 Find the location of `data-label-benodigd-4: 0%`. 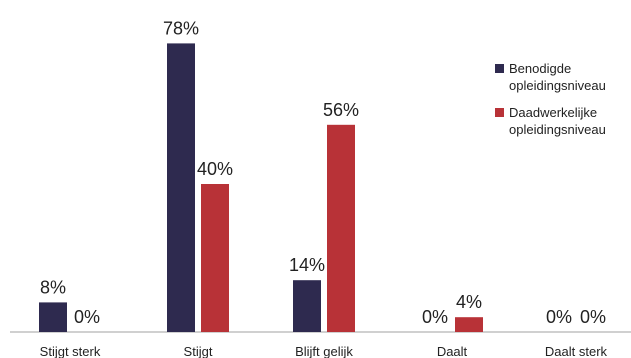

data-label-benodigd-4: 0% is located at coordinates (559, 317).